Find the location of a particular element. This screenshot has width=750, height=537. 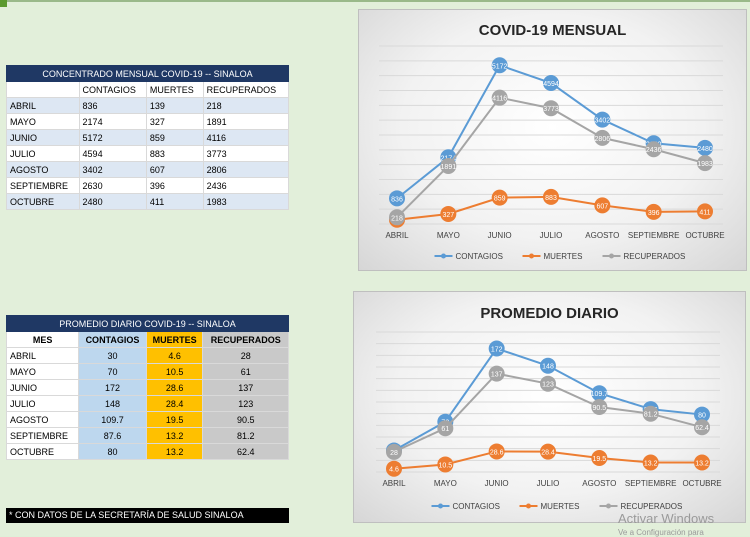

row-value-cell: 62.4 is located at coordinates (245, 451).